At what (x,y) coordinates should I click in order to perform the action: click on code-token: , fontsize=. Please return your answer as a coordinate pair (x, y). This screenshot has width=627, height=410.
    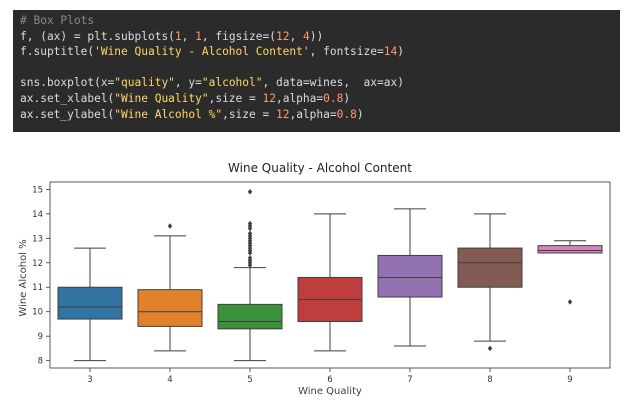
    Looking at the image, I should click on (346, 52).